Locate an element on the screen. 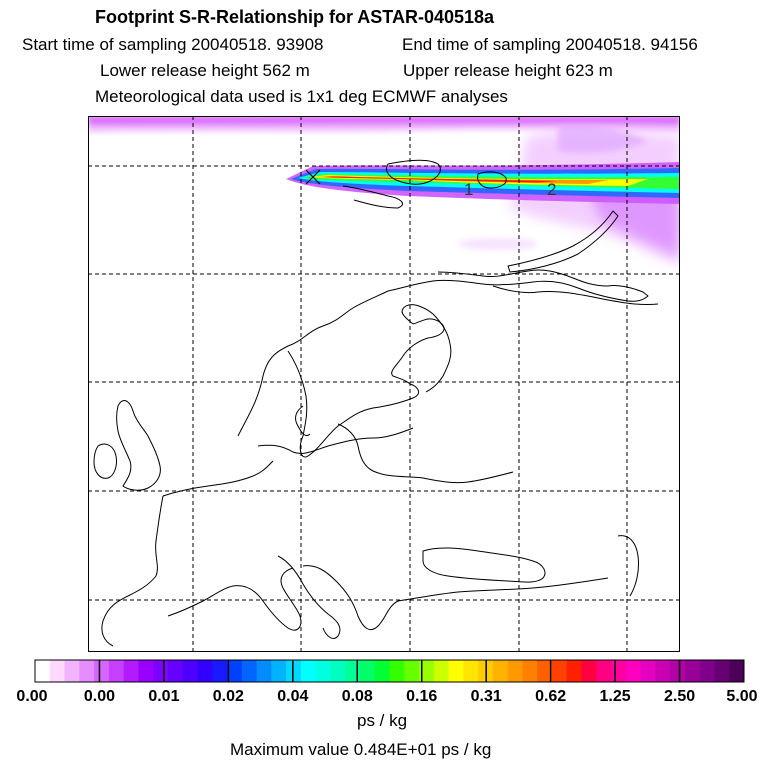 The width and height of the screenshot is (768, 768). maximum-value-label: Maximum value 0.484E+01 ps / kg is located at coordinates (361, 749).